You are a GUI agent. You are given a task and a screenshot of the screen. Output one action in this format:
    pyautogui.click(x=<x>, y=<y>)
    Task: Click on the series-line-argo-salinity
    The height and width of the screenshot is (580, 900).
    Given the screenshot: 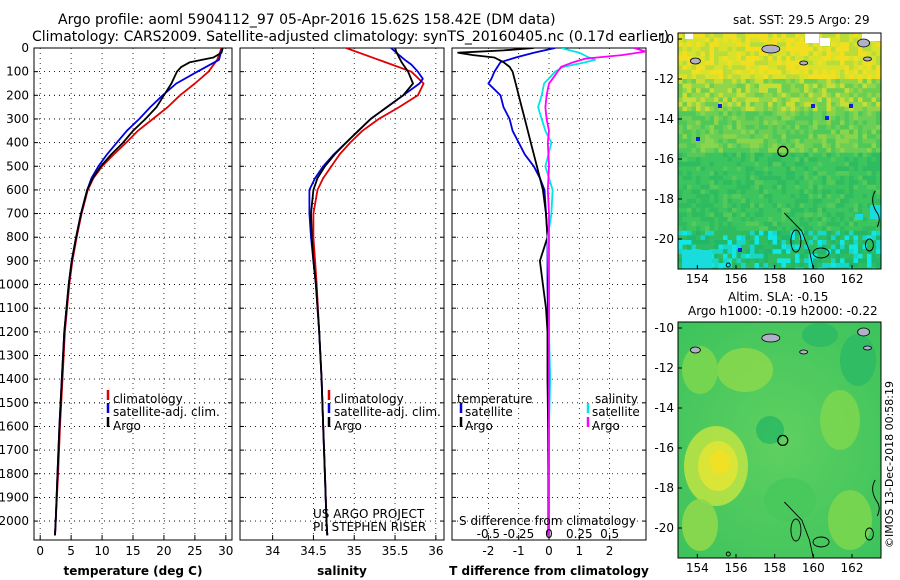 What is the action you would take?
    pyautogui.click(x=595, y=292)
    